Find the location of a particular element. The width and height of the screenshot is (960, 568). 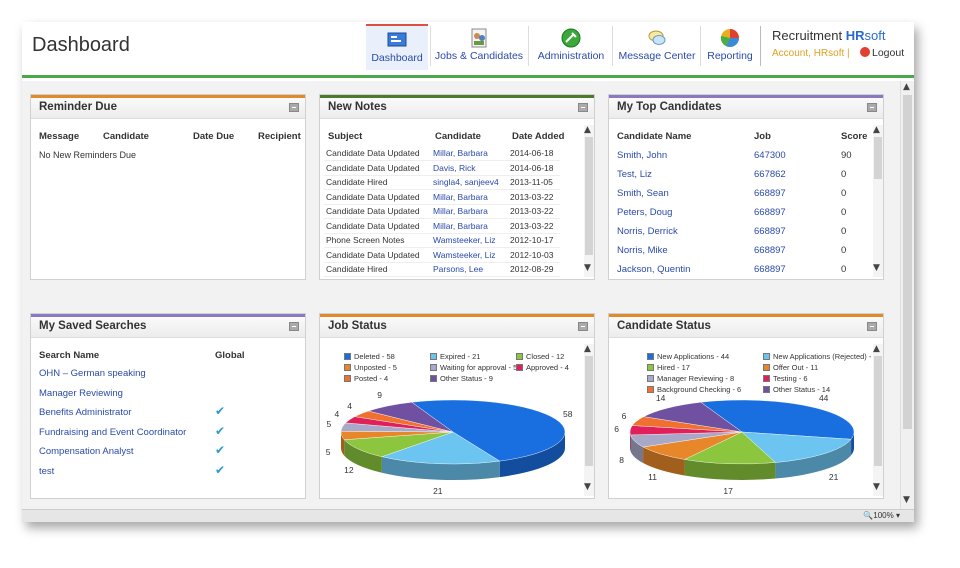

nav-label: Message Center is located at coordinates (657, 56).